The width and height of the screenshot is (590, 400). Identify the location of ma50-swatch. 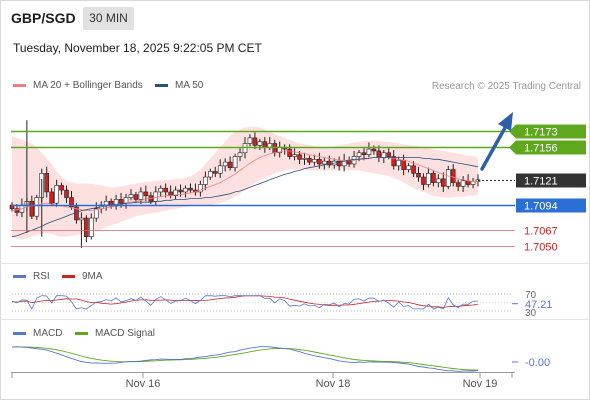
(161, 85).